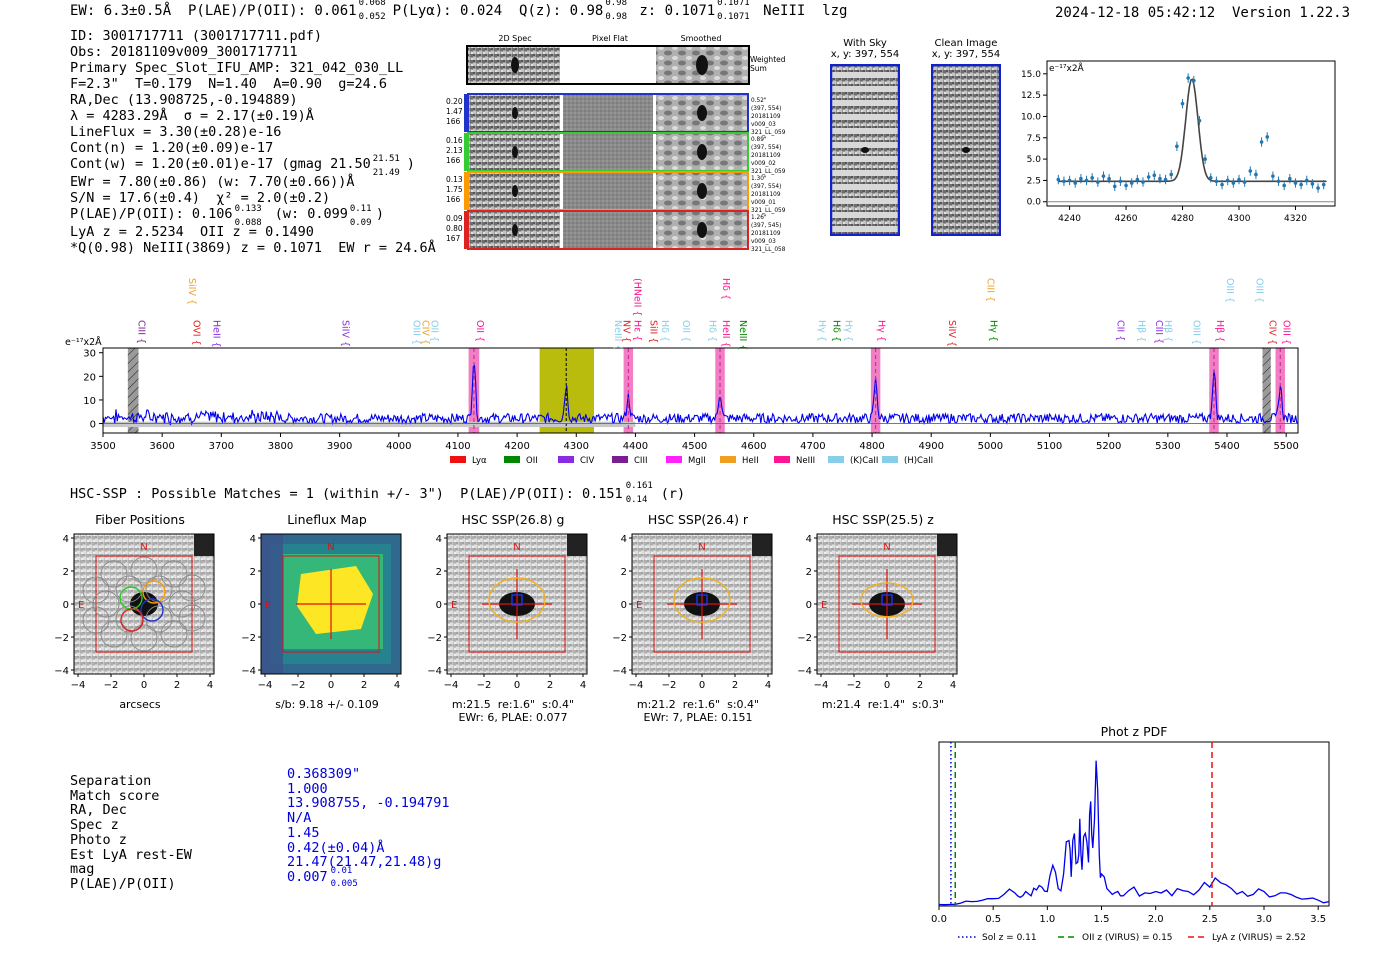 Image resolution: width=1400 pixels, height=953 pixels. Describe the element at coordinates (887, 600) in the screenshot. I see `galaxy-ellipse` at that location.